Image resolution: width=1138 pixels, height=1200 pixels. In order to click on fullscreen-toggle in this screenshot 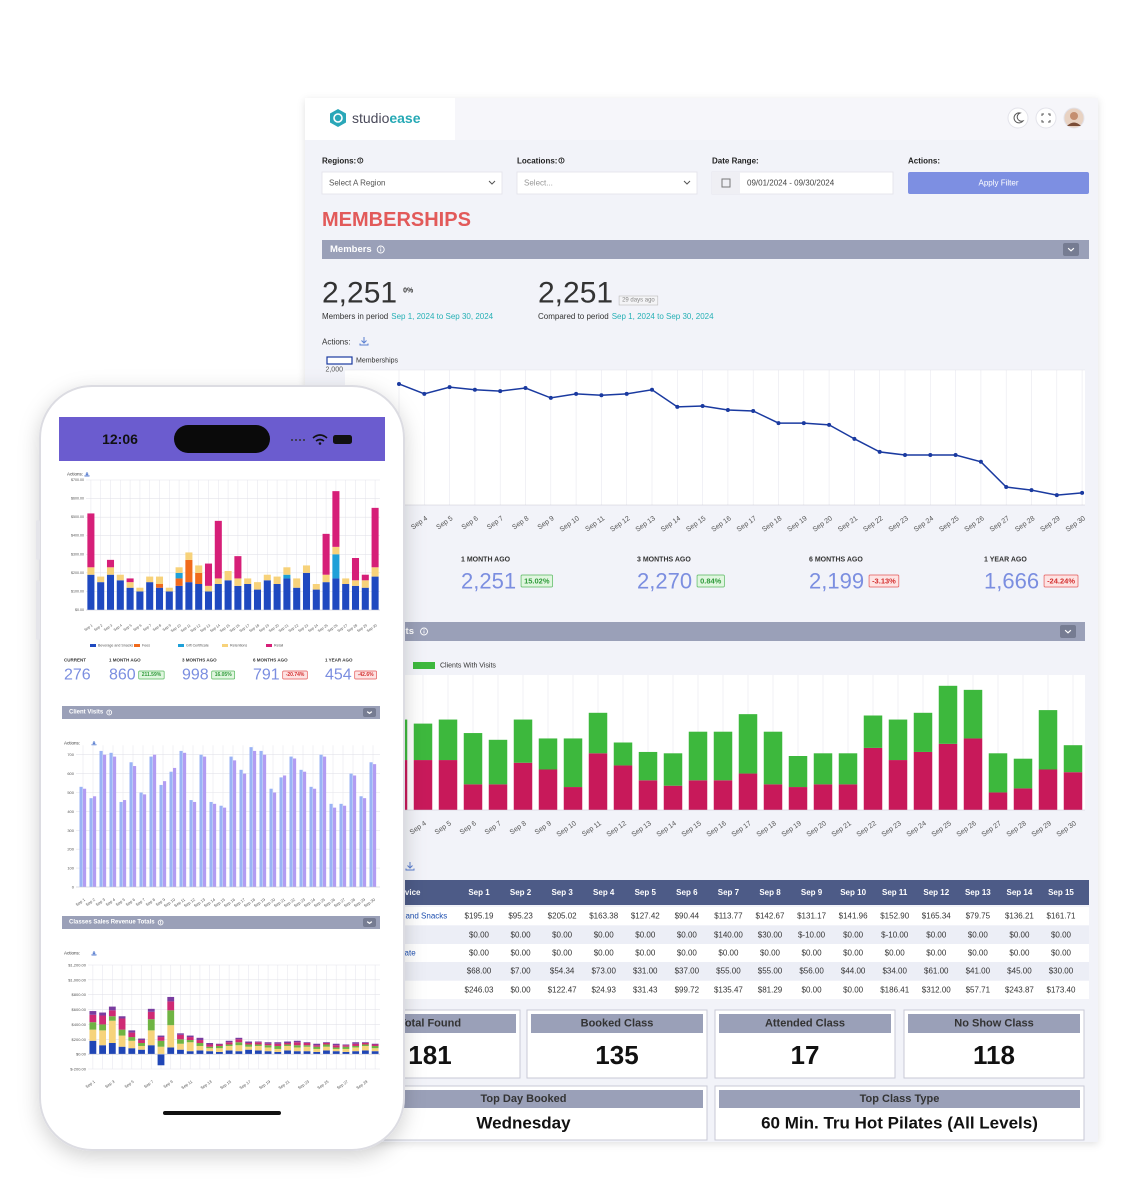, I will do `click(1046, 118)`.